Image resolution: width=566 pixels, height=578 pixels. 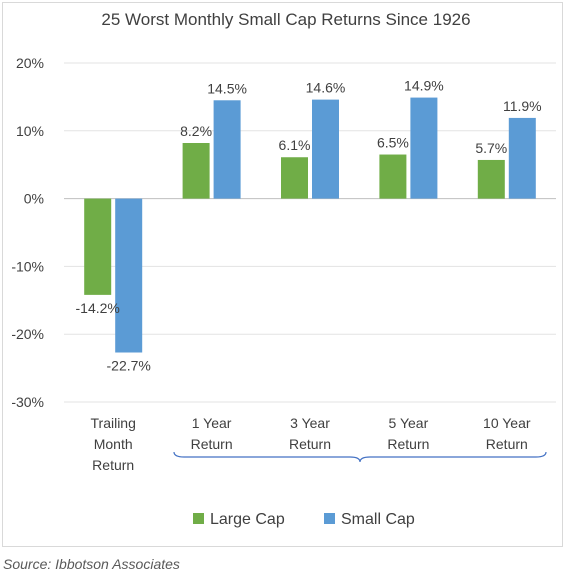 What do you see at coordinates (91, 564) in the screenshot?
I see `source-note: Source: Ibbotson Associates` at bounding box center [91, 564].